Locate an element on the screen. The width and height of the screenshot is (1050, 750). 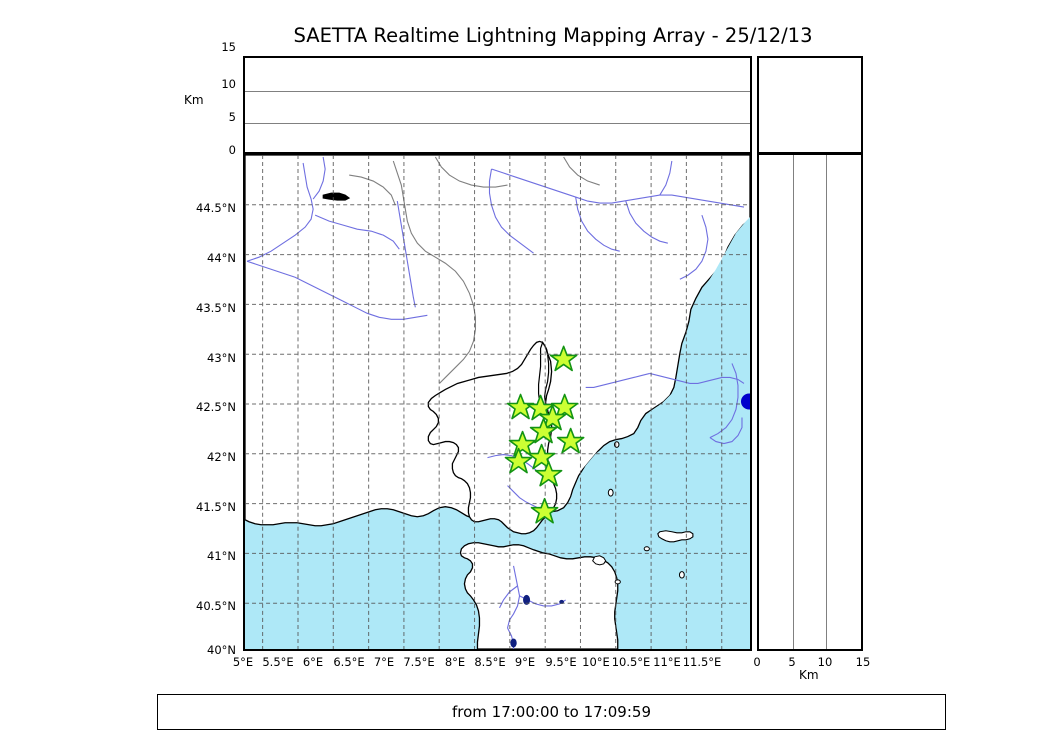
river-var is located at coordinates (406, 254).